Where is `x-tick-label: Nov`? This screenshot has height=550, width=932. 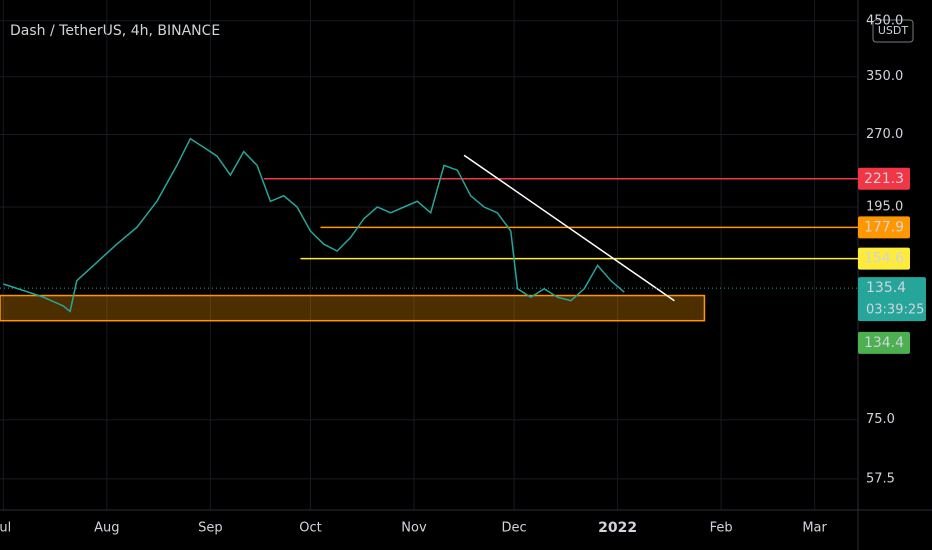
x-tick-label: Nov is located at coordinates (414, 528).